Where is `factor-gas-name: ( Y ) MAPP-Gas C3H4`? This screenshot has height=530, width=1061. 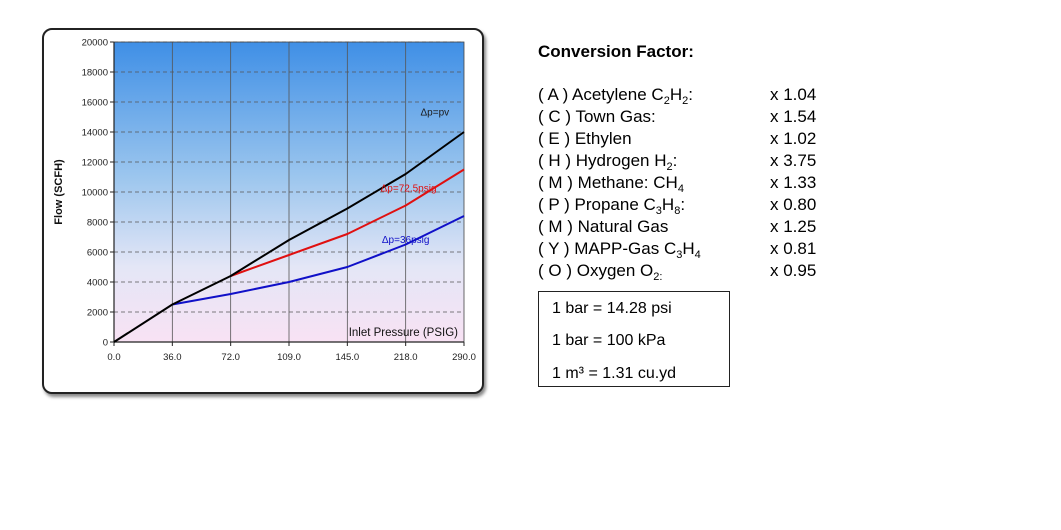 factor-gas-name: ( Y ) MAPP-Gas C3H4 is located at coordinates (619, 250).